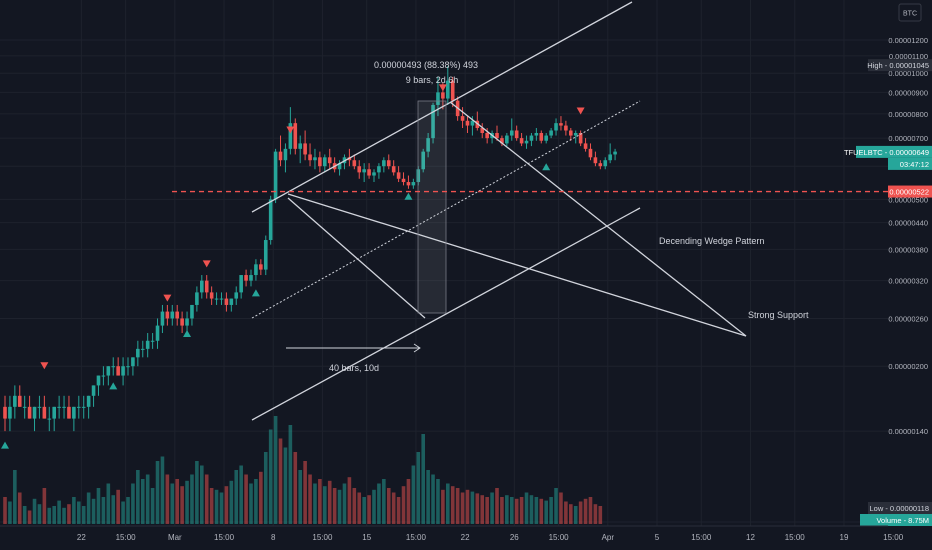  What do you see at coordinates (432, 207) in the screenshot?
I see `measure-box` at bounding box center [432, 207].